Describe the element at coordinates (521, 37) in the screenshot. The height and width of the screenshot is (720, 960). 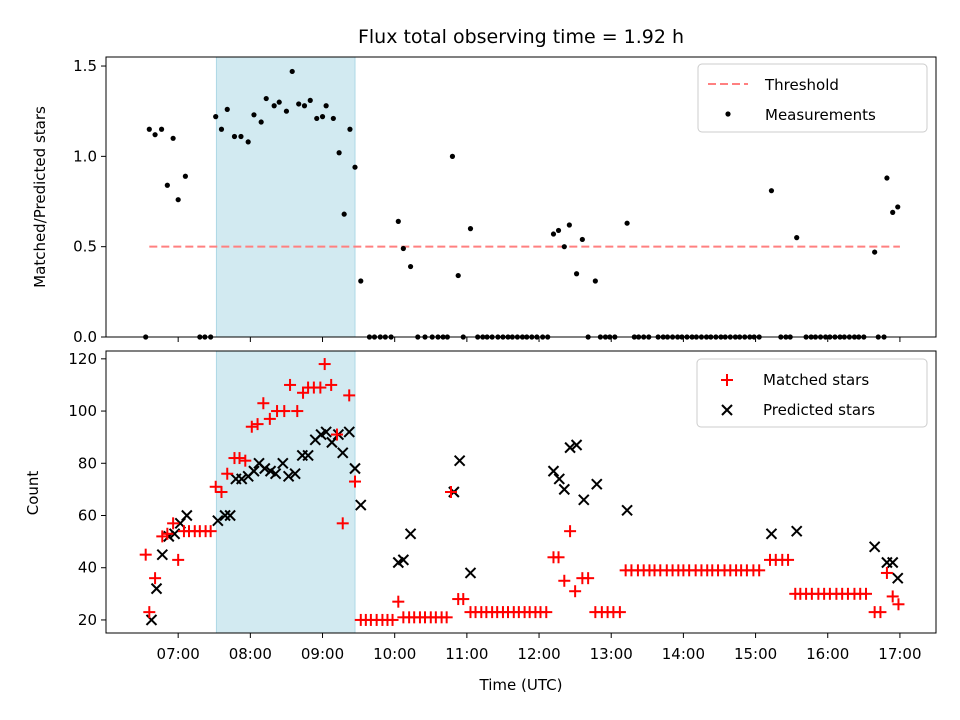
I see `chart-title: Flux total observing time = 1.92 h` at that location.